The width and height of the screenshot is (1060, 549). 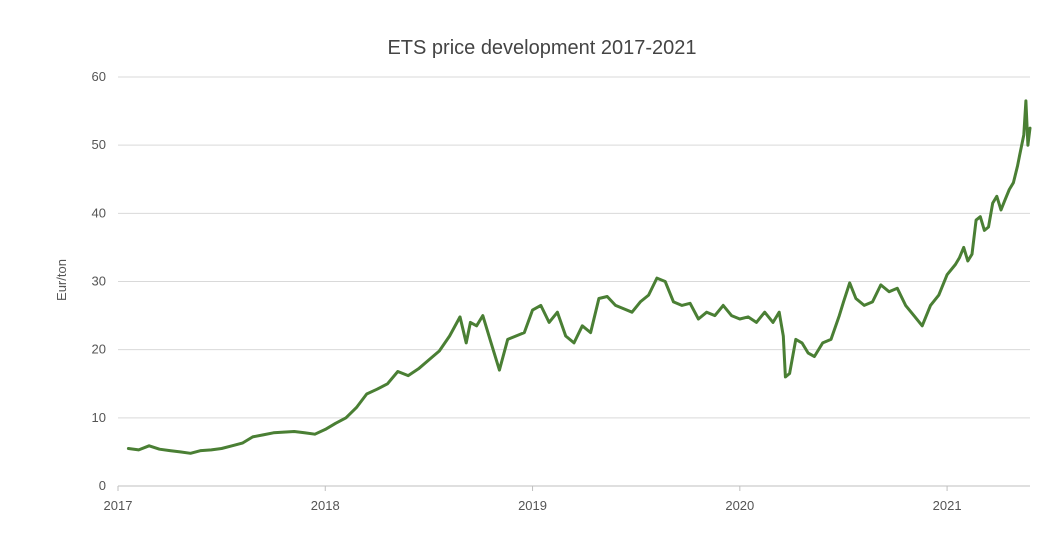 What do you see at coordinates (99, 349) in the screenshot?
I see `y-tick-label: 20` at bounding box center [99, 349].